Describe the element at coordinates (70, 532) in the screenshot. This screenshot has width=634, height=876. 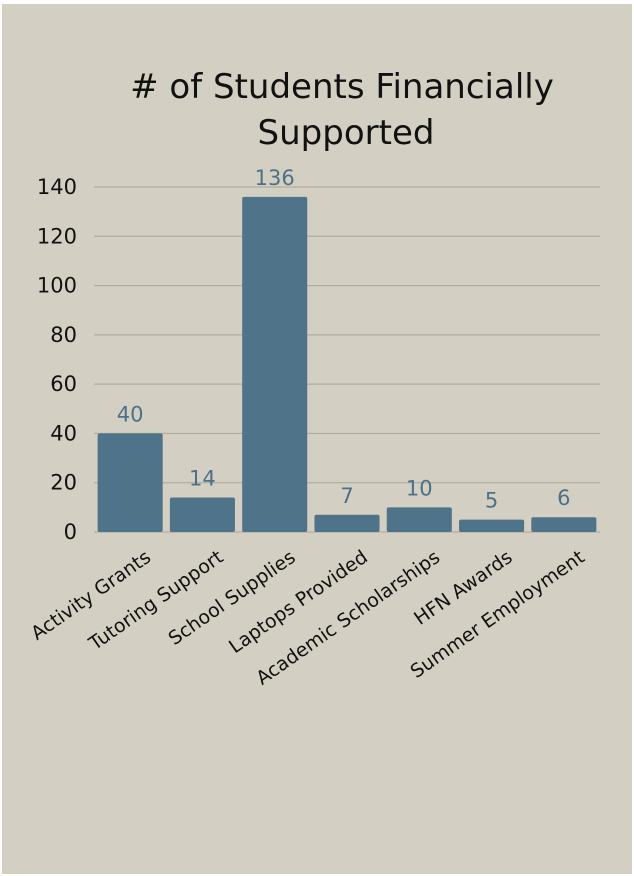
I see `y-tick-label: 0` at that location.